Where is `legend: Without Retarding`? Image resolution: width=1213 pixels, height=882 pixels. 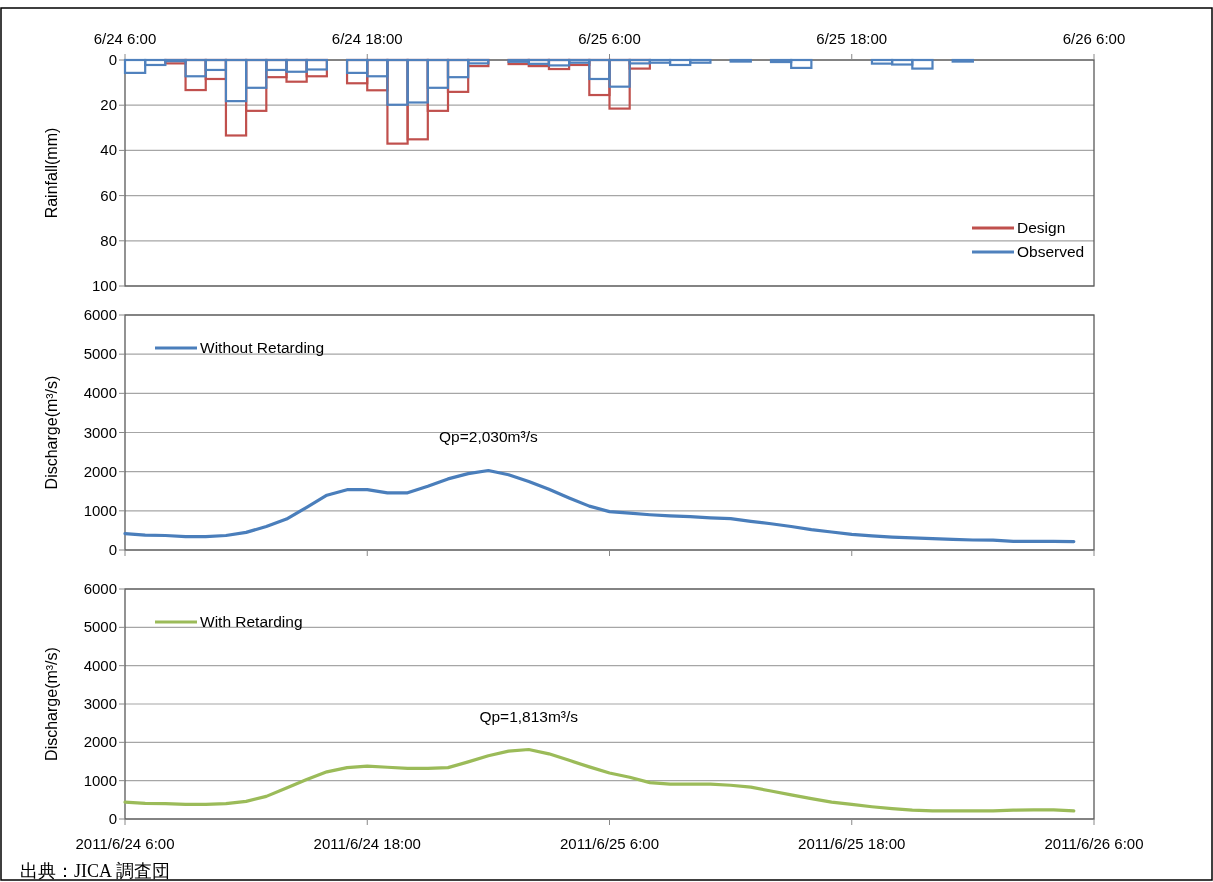 legend: Without Retarding is located at coordinates (240, 347).